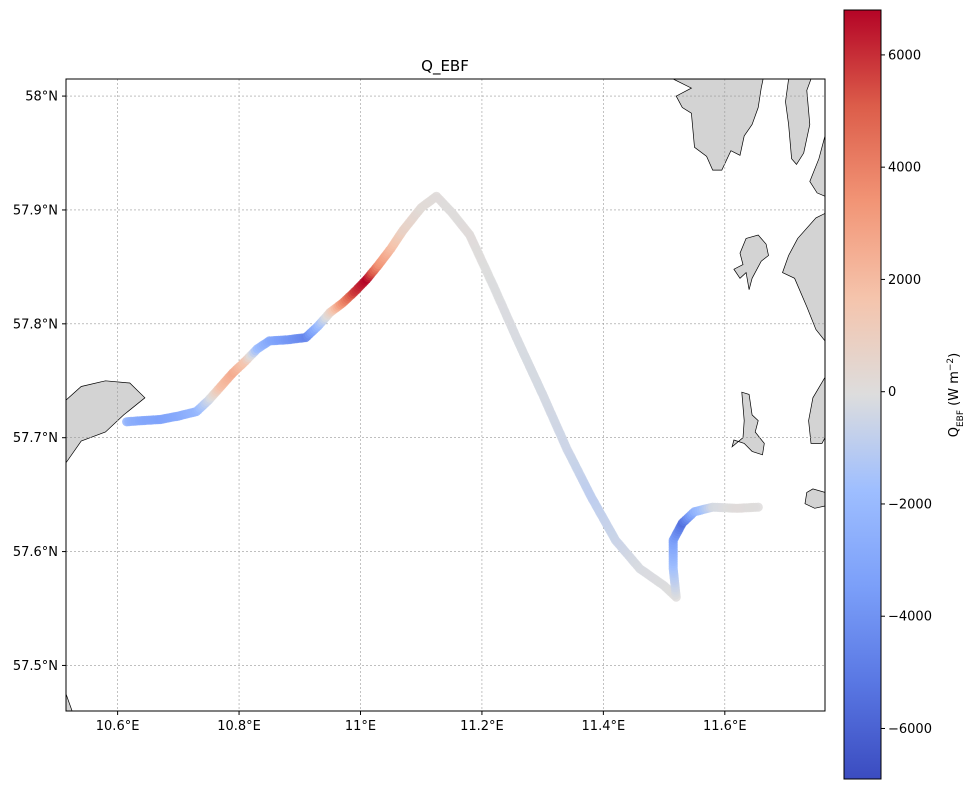  Describe the element at coordinates (954, 432) in the screenshot. I see `colorbar-label-main: Q` at that location.